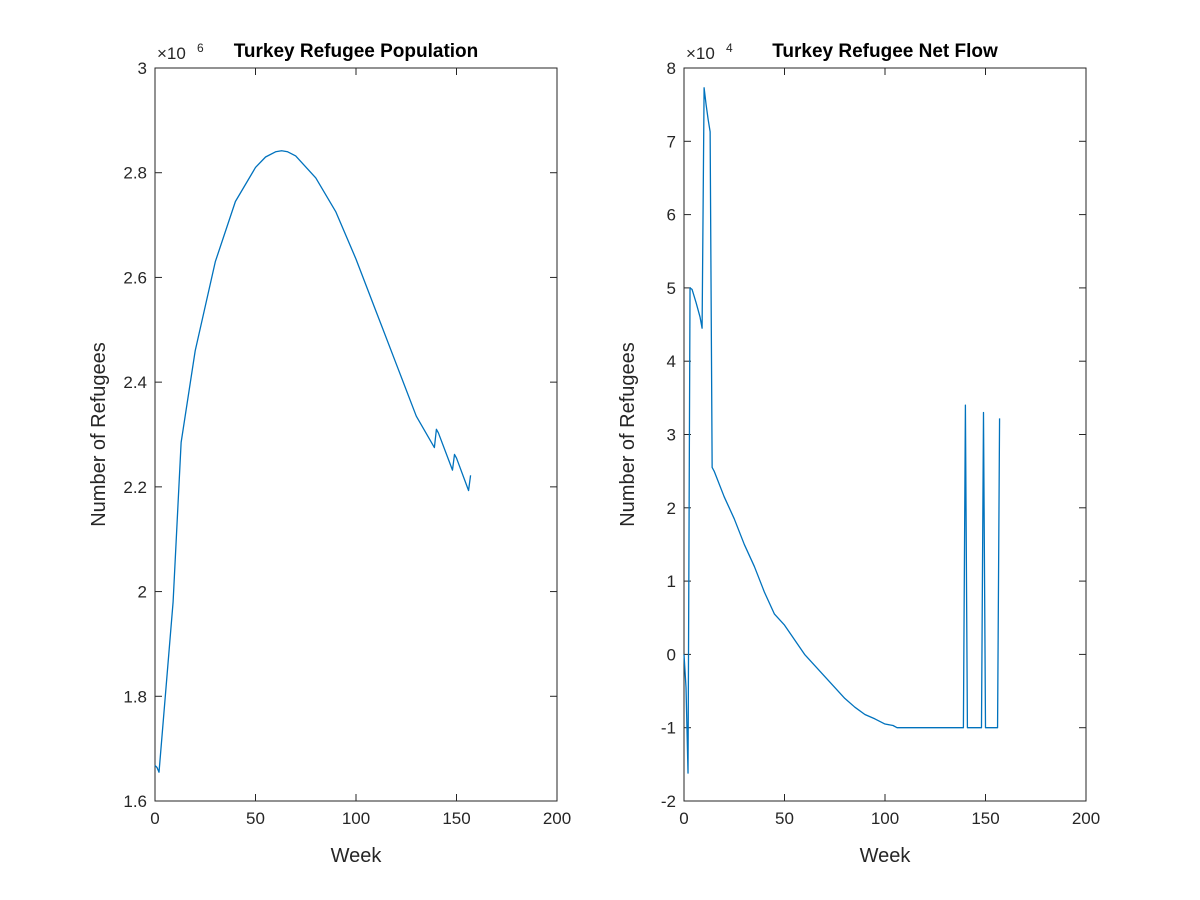 The height and width of the screenshot is (900, 1200). I want to click on y-axis-multiplier-exponent: 6, so click(200, 48).